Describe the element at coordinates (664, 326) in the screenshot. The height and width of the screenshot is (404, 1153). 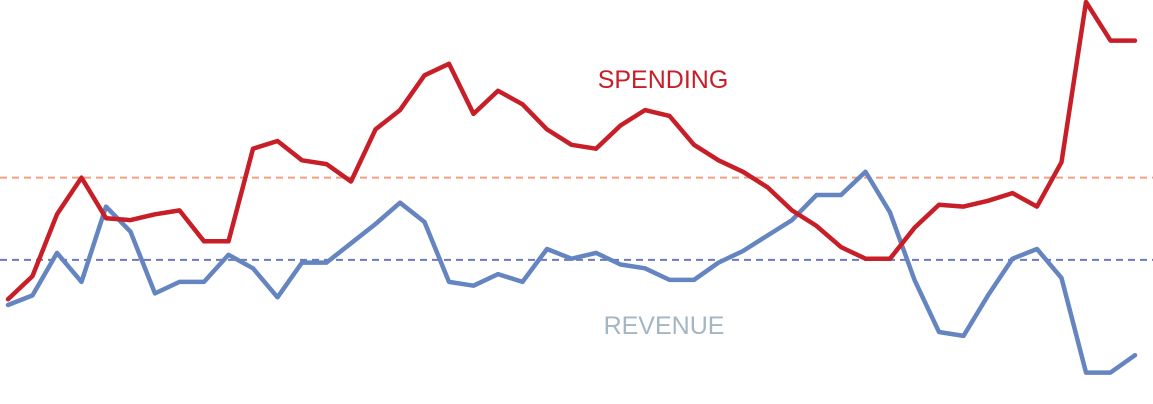
I see `series-label-revenue: REVENUE` at that location.